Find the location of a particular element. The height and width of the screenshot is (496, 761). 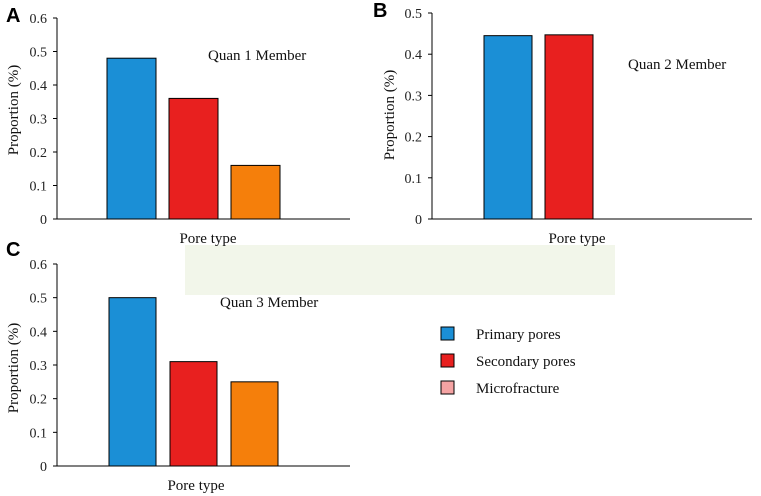

legend-label: Primary pores is located at coordinates (518, 335).